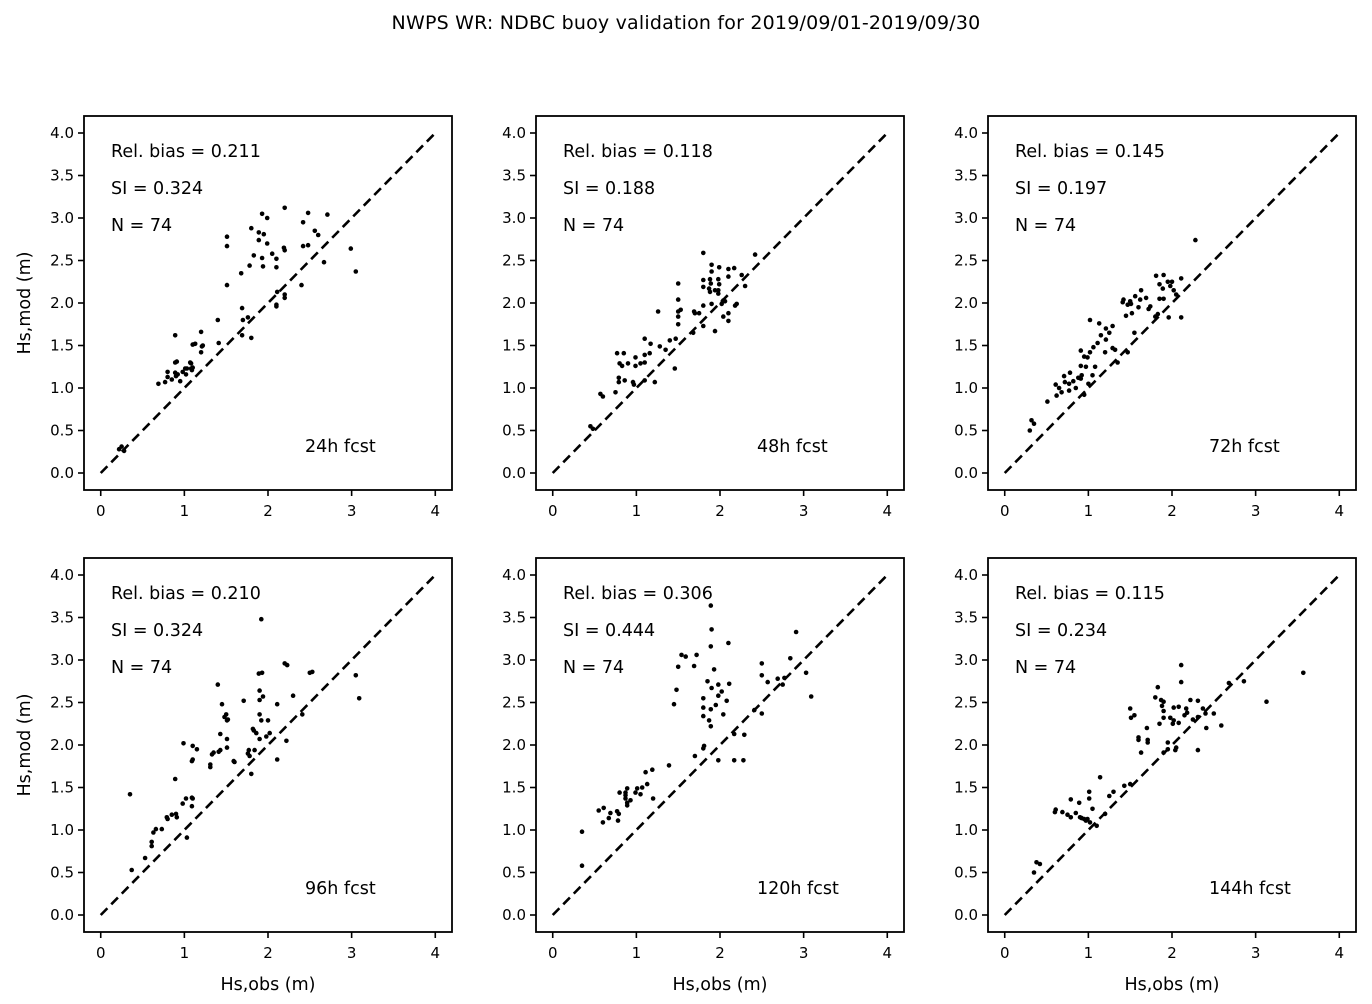 The width and height of the screenshot is (1372, 1004). Describe the element at coordinates (1250, 889) in the screenshot. I see `fcst-label: 144h fcst` at that location.